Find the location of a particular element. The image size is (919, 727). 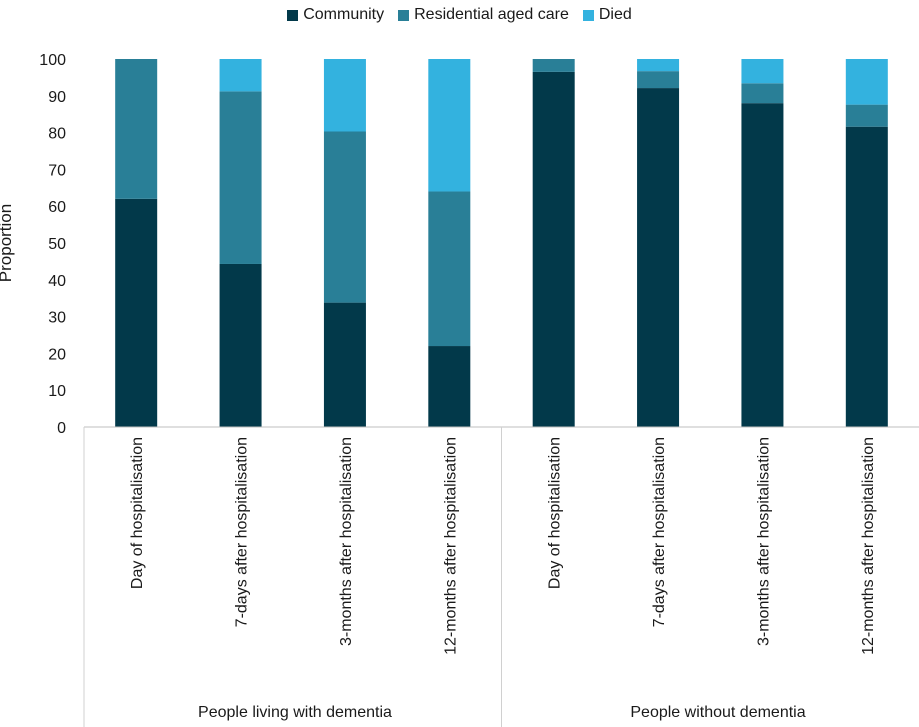

legend-label-died: Died is located at coordinates (615, 14).